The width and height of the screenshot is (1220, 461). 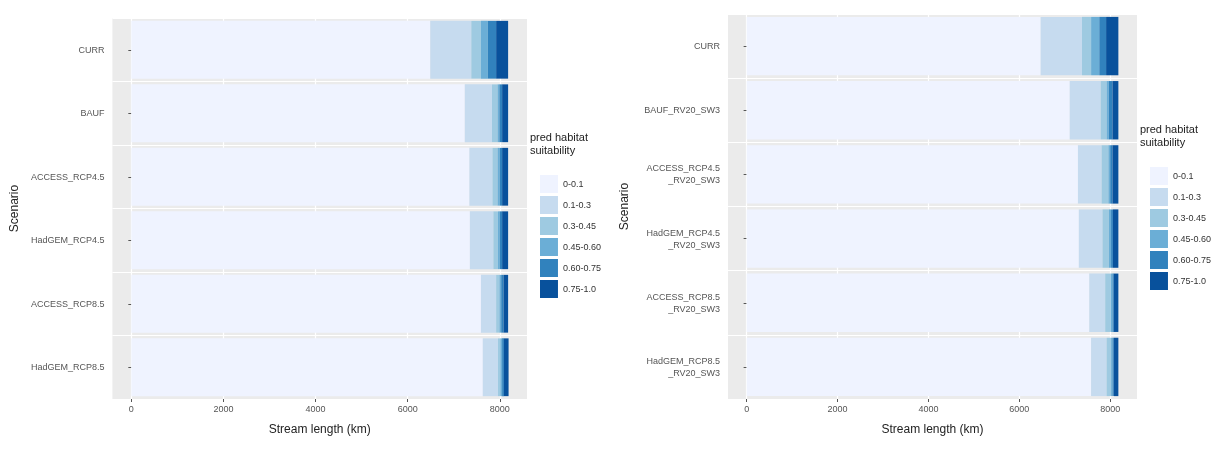 What do you see at coordinates (67, 176) in the screenshot?
I see `y-tick-label: ACCESS_RCP4.5` at bounding box center [67, 176].